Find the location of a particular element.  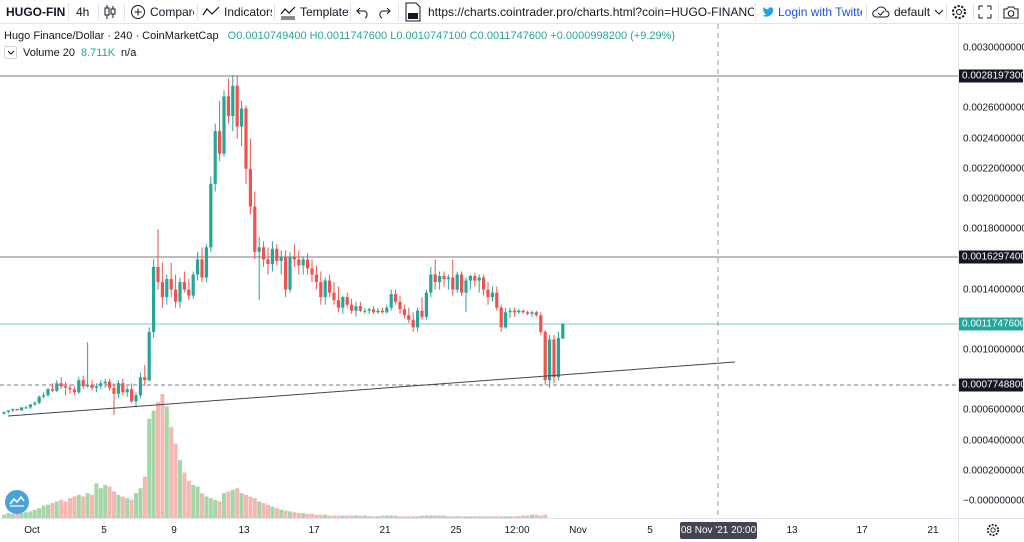

login-twitter-button: Login with Twitter is located at coordinates (812, 11).